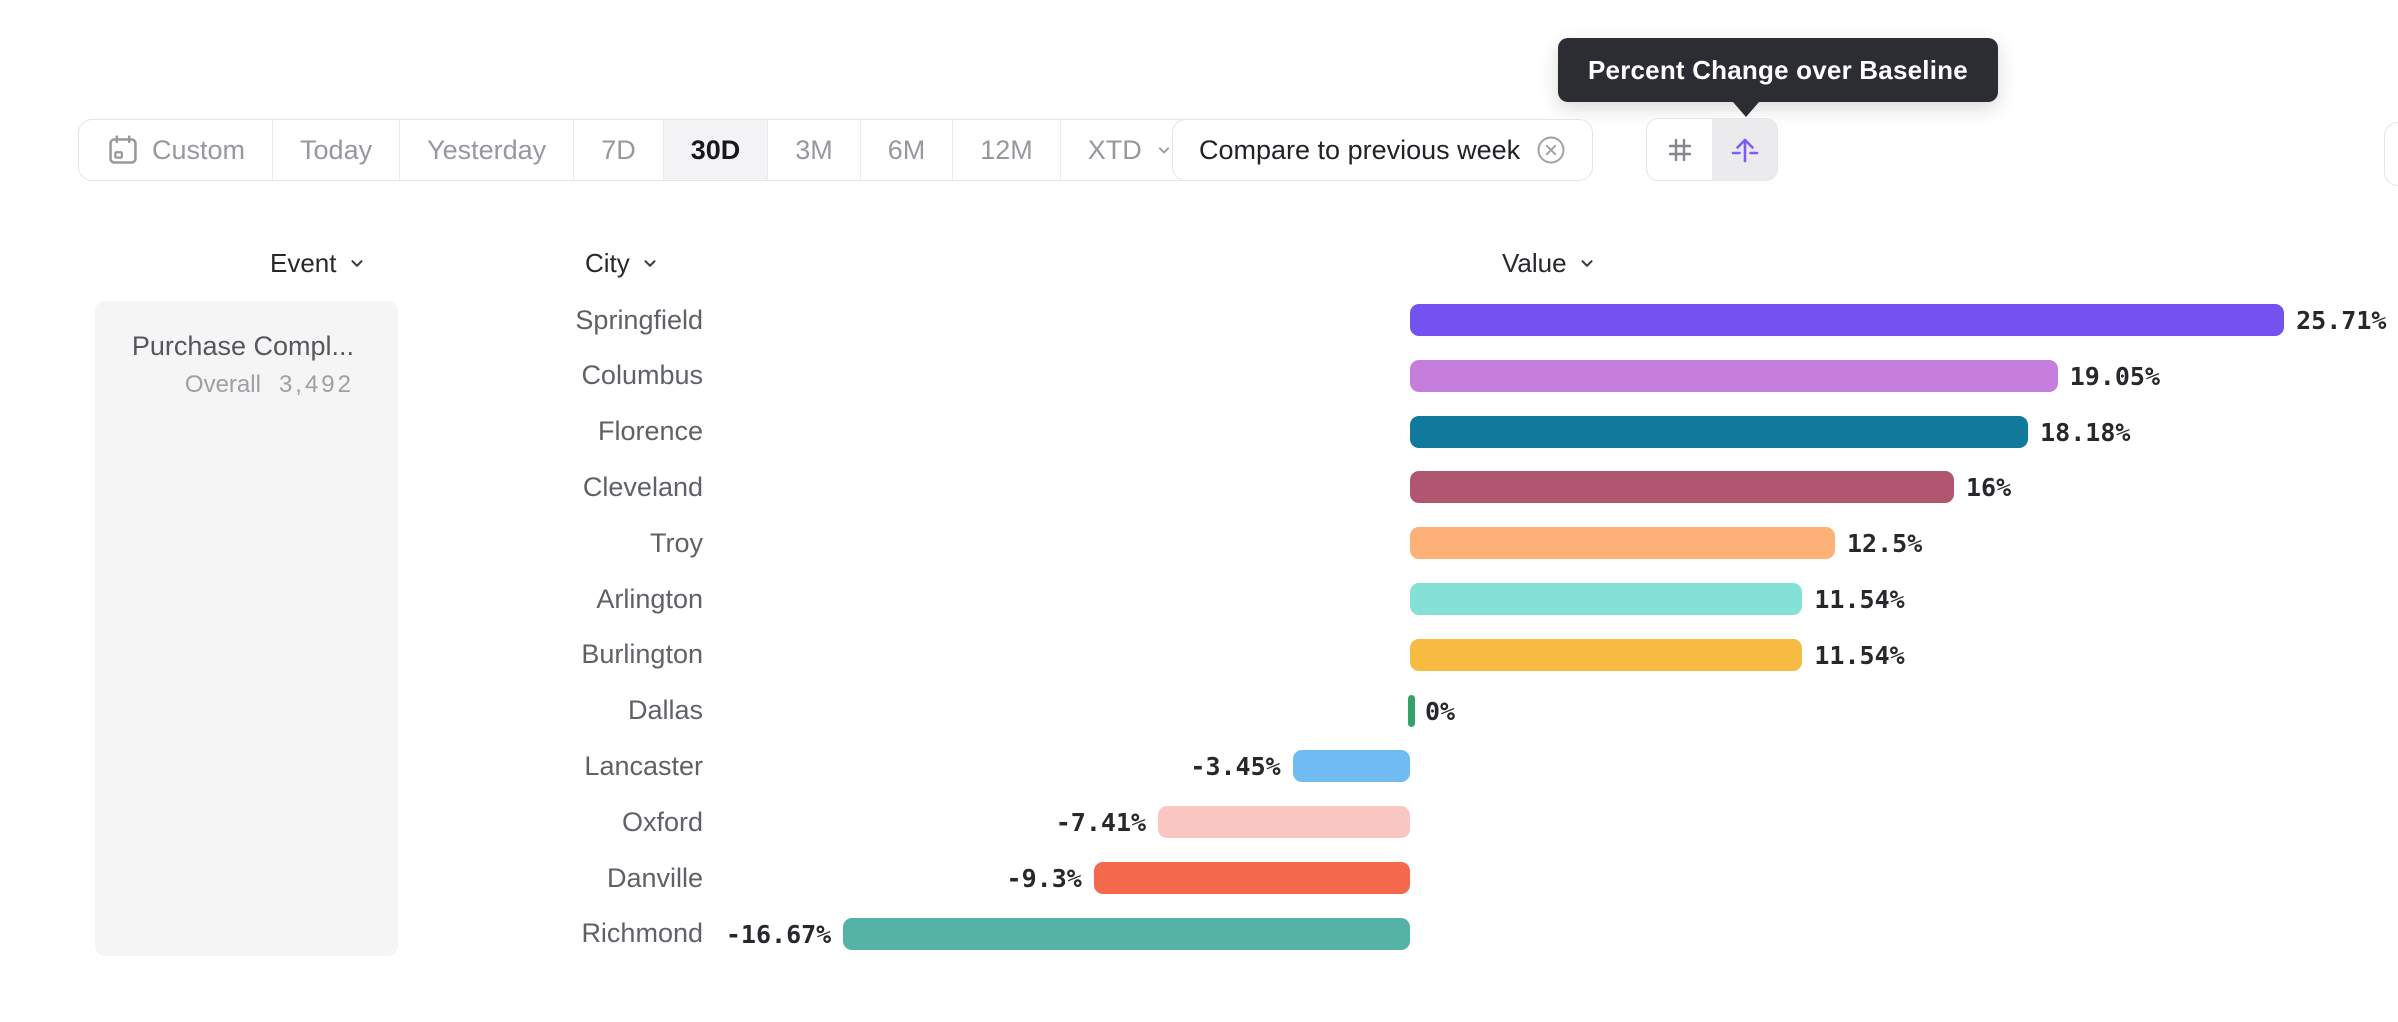 The image size is (2398, 1022). What do you see at coordinates (2391, 154) in the screenshot?
I see `clipped-edge-control` at bounding box center [2391, 154].